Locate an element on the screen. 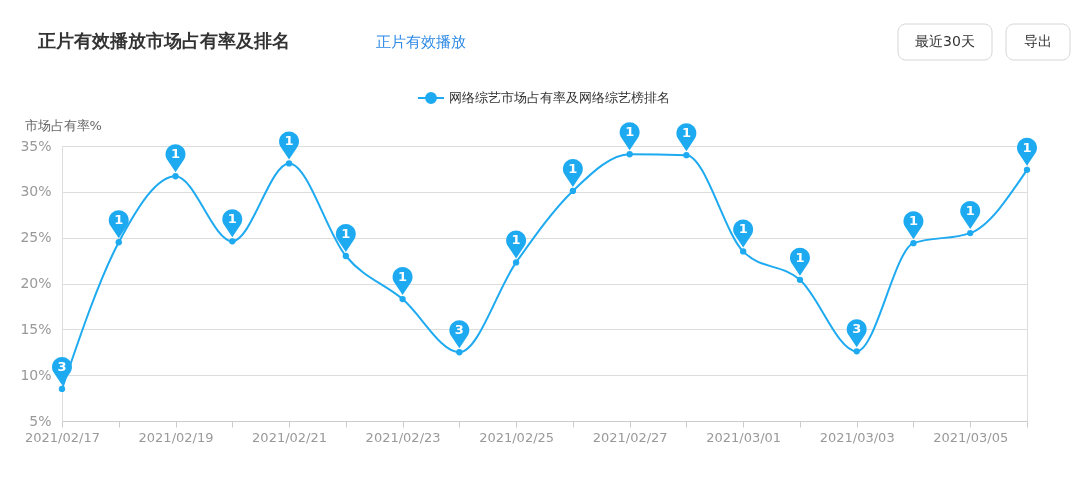 This screenshot has width=1080, height=503. text: 最近30天 is located at coordinates (945, 41).